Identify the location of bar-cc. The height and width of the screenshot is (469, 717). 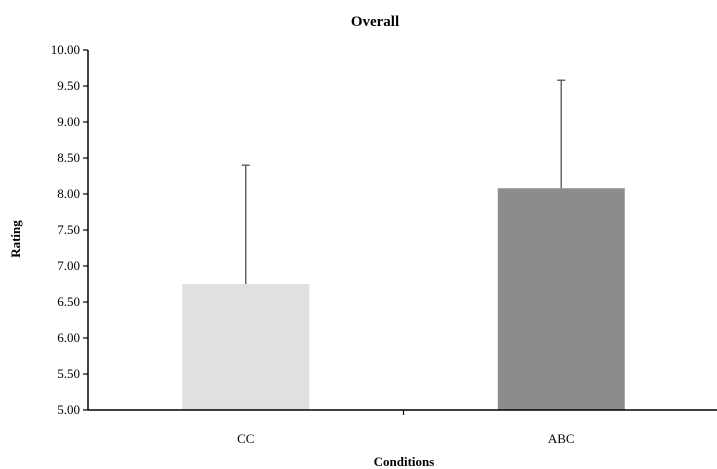
(246, 347).